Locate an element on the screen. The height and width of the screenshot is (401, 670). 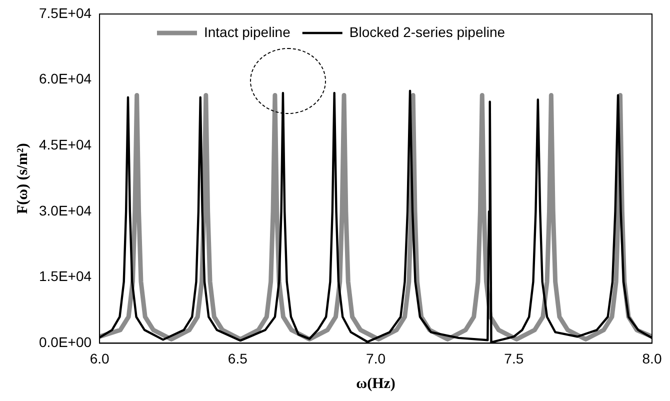
y-tick-label: 1.5E+04 is located at coordinates (65, 276).